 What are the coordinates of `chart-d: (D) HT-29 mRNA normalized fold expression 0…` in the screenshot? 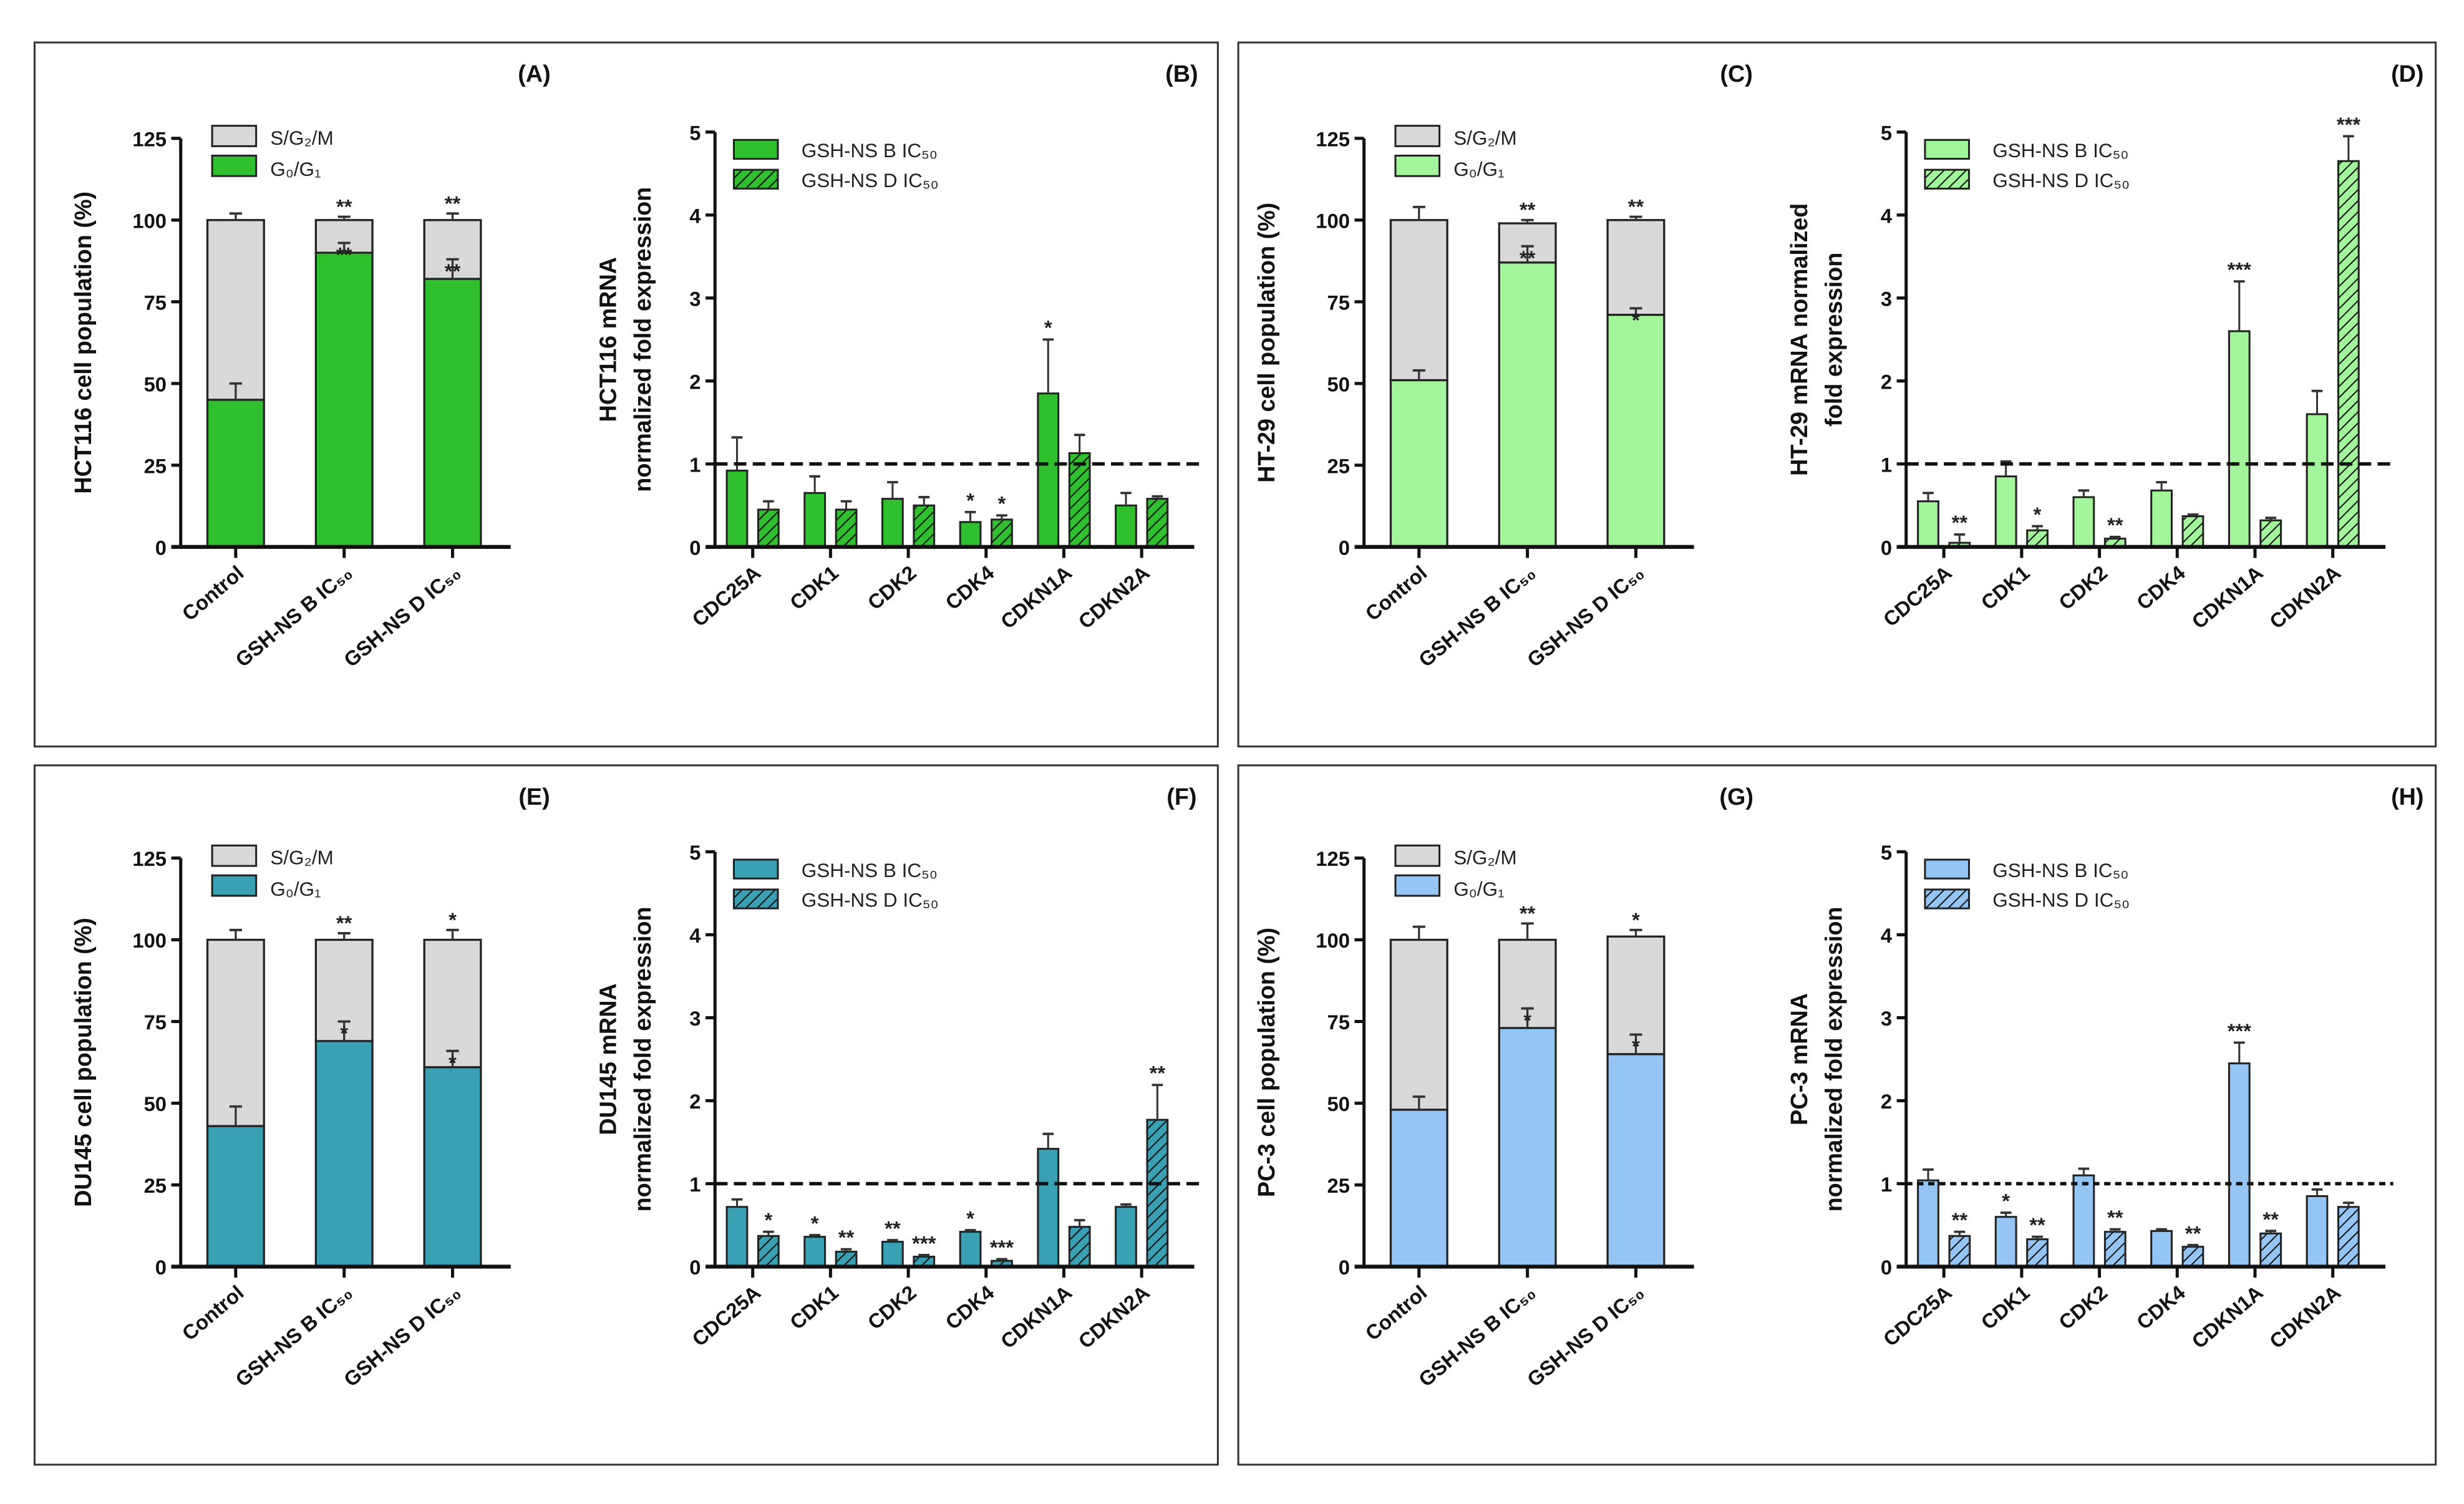 It's located at (2105, 347).